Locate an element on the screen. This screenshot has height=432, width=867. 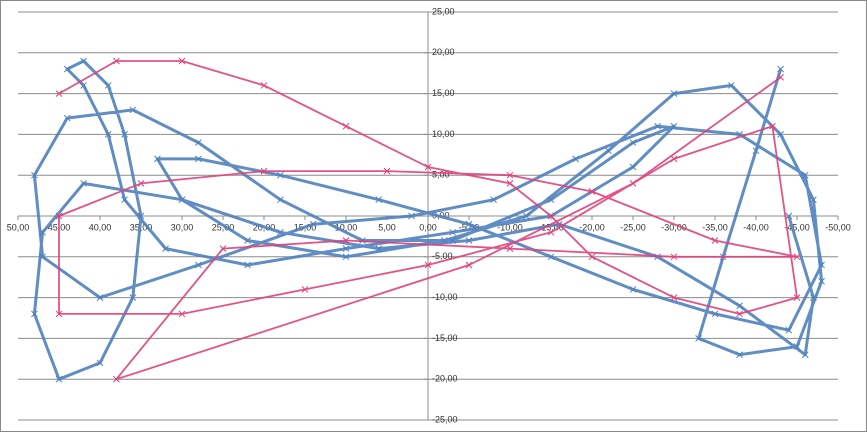
x-tick-label: 40,00 is located at coordinates (100, 227).